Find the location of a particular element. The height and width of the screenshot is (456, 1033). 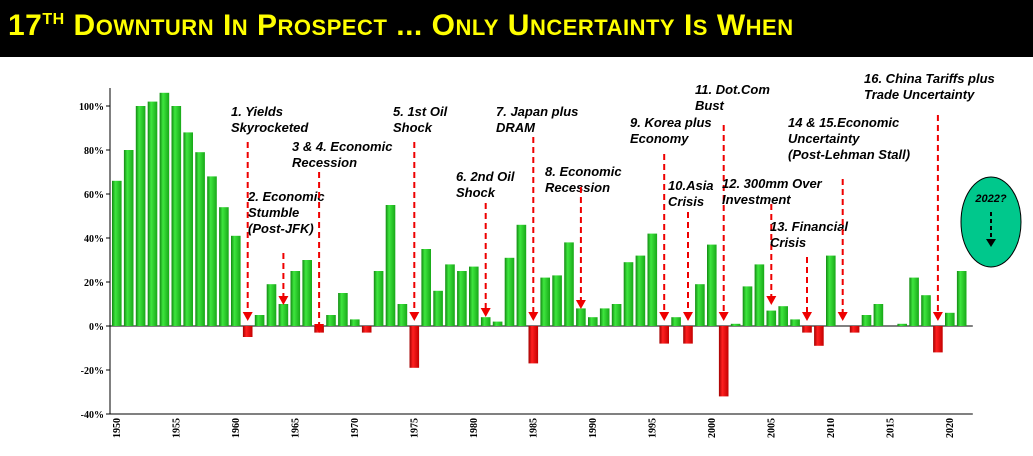

title-word: When is located at coordinates (755, 25).